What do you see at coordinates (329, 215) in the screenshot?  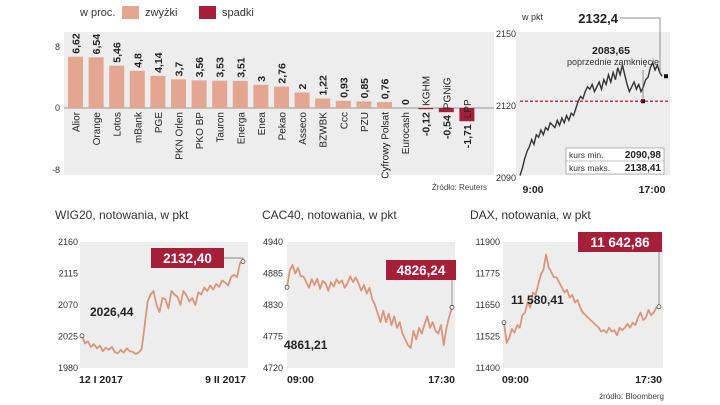 I see `cac40-title: CAC40, notowania, w pkt` at bounding box center [329, 215].